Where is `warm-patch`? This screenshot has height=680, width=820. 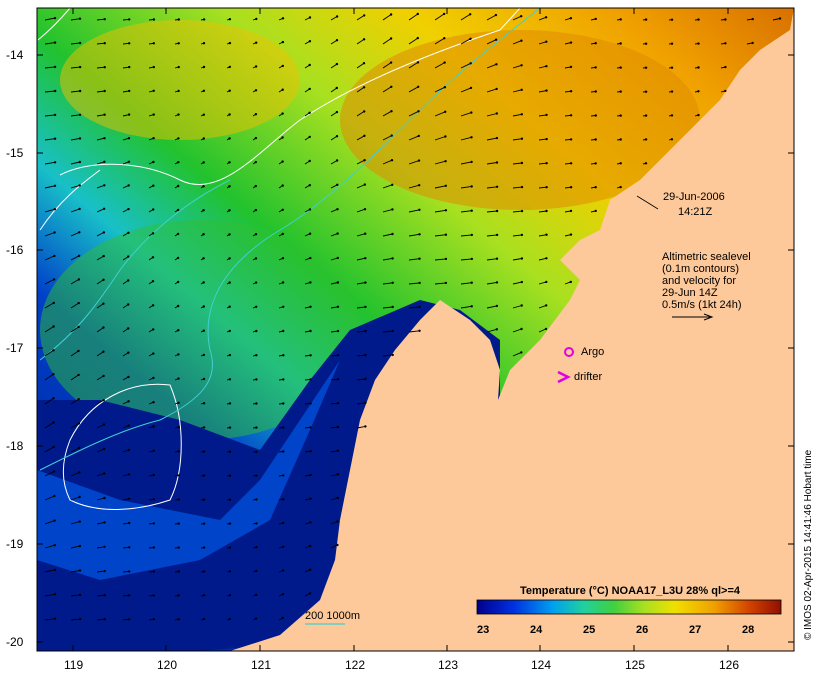 warm-patch is located at coordinates (180, 80).